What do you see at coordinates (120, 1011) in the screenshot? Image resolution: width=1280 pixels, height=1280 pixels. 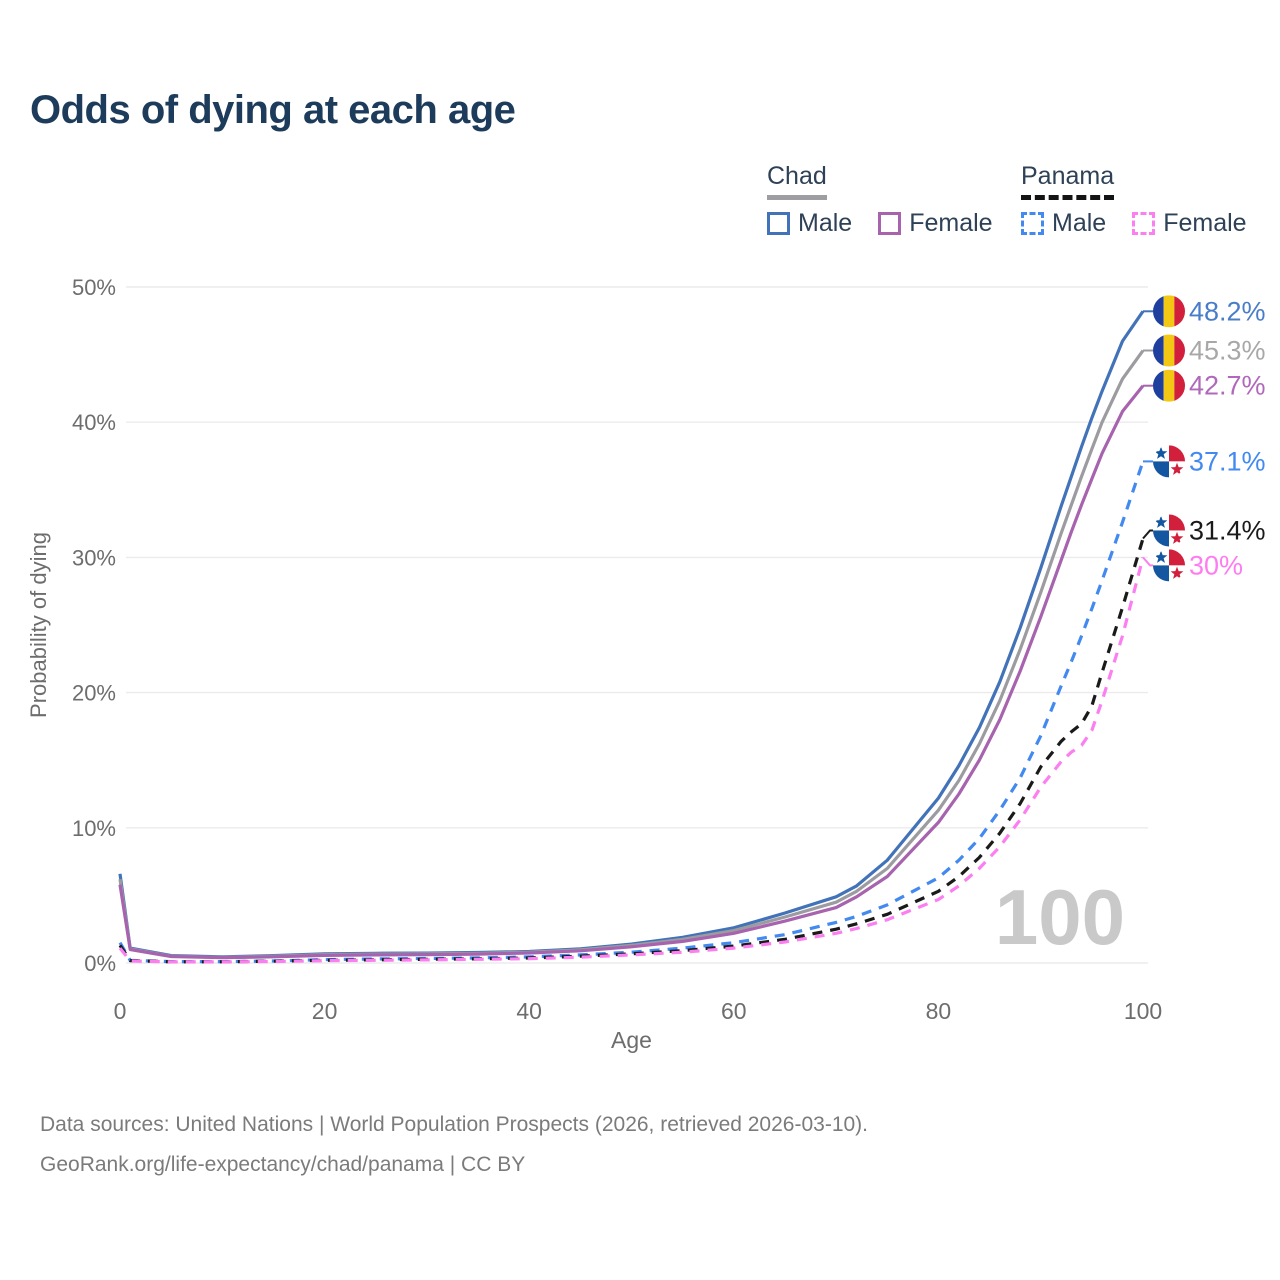 I see `x-tick-label: 0` at bounding box center [120, 1011].